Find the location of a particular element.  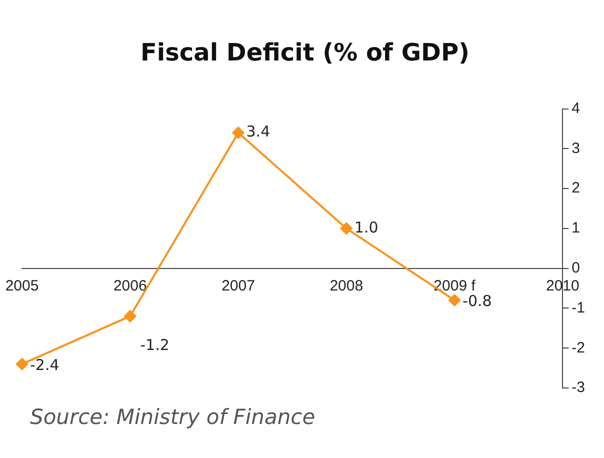

x-tick-label: 2008 is located at coordinates (347, 285).